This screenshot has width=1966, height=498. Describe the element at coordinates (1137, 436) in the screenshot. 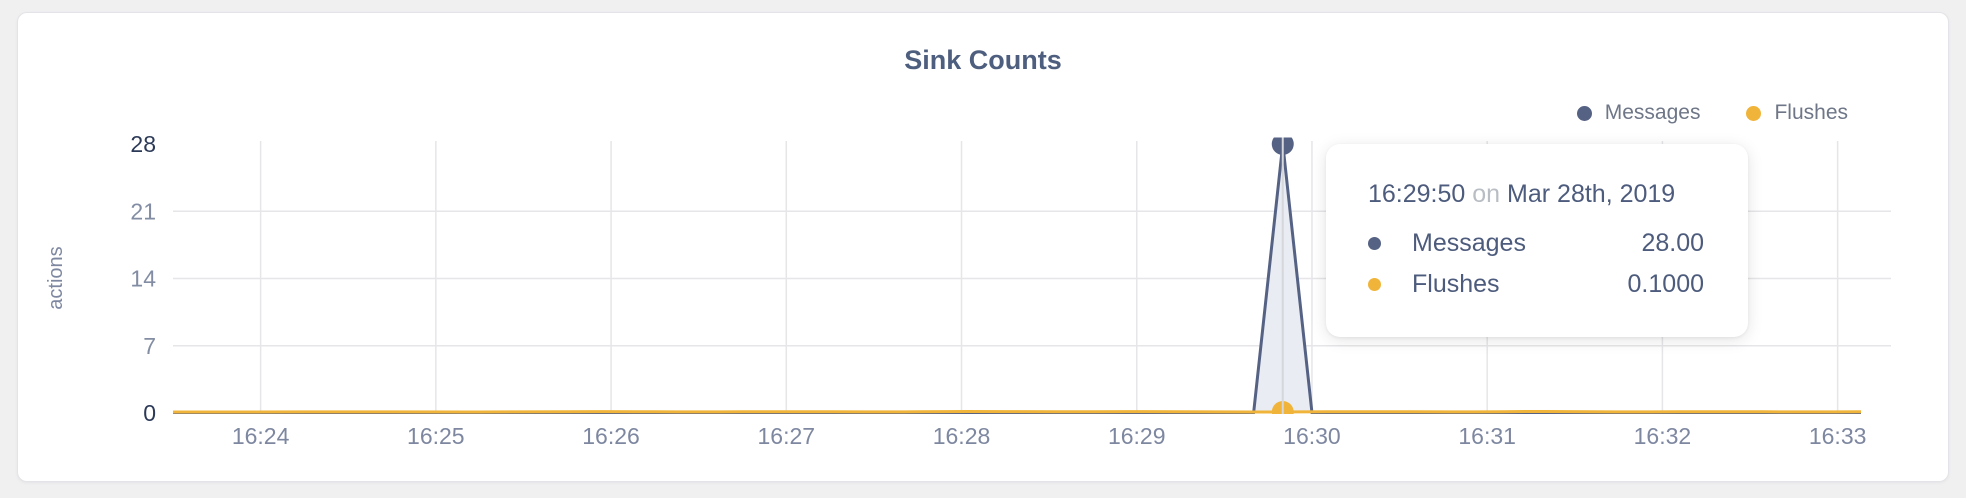

I see `x-tick-label: 16:29` at that location.